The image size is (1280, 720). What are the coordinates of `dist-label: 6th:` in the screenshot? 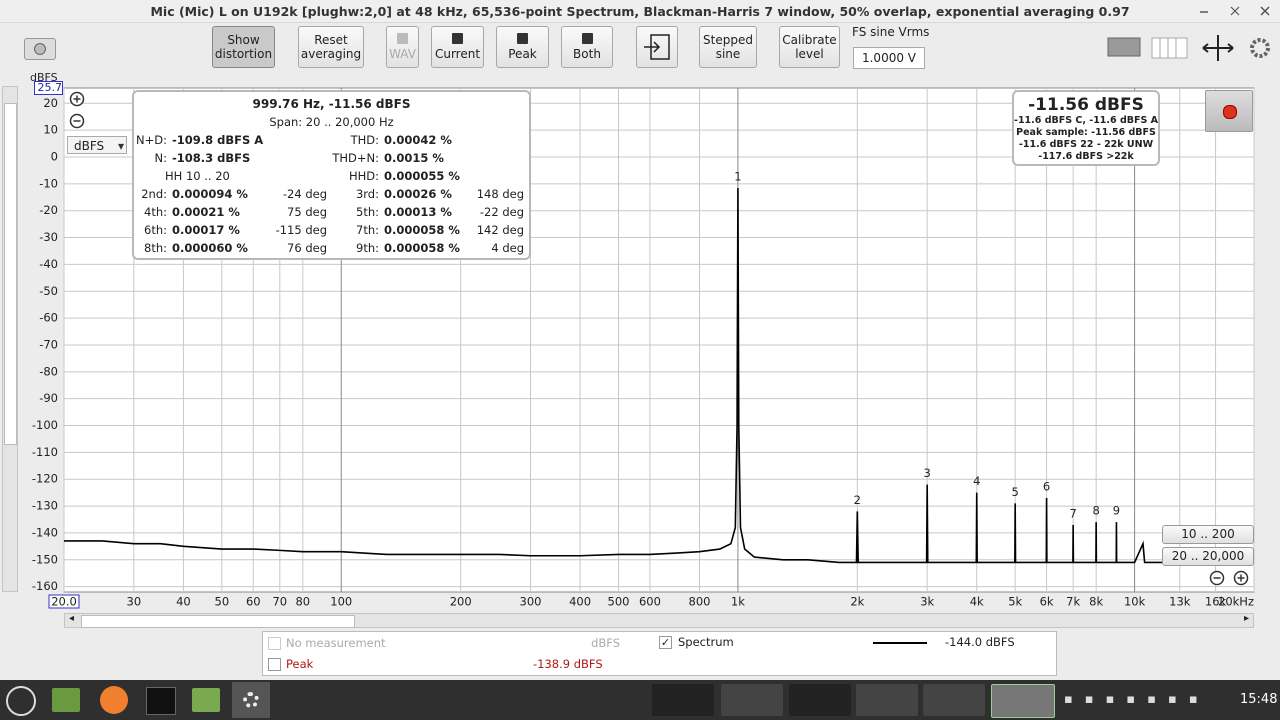 It's located at (155, 230).